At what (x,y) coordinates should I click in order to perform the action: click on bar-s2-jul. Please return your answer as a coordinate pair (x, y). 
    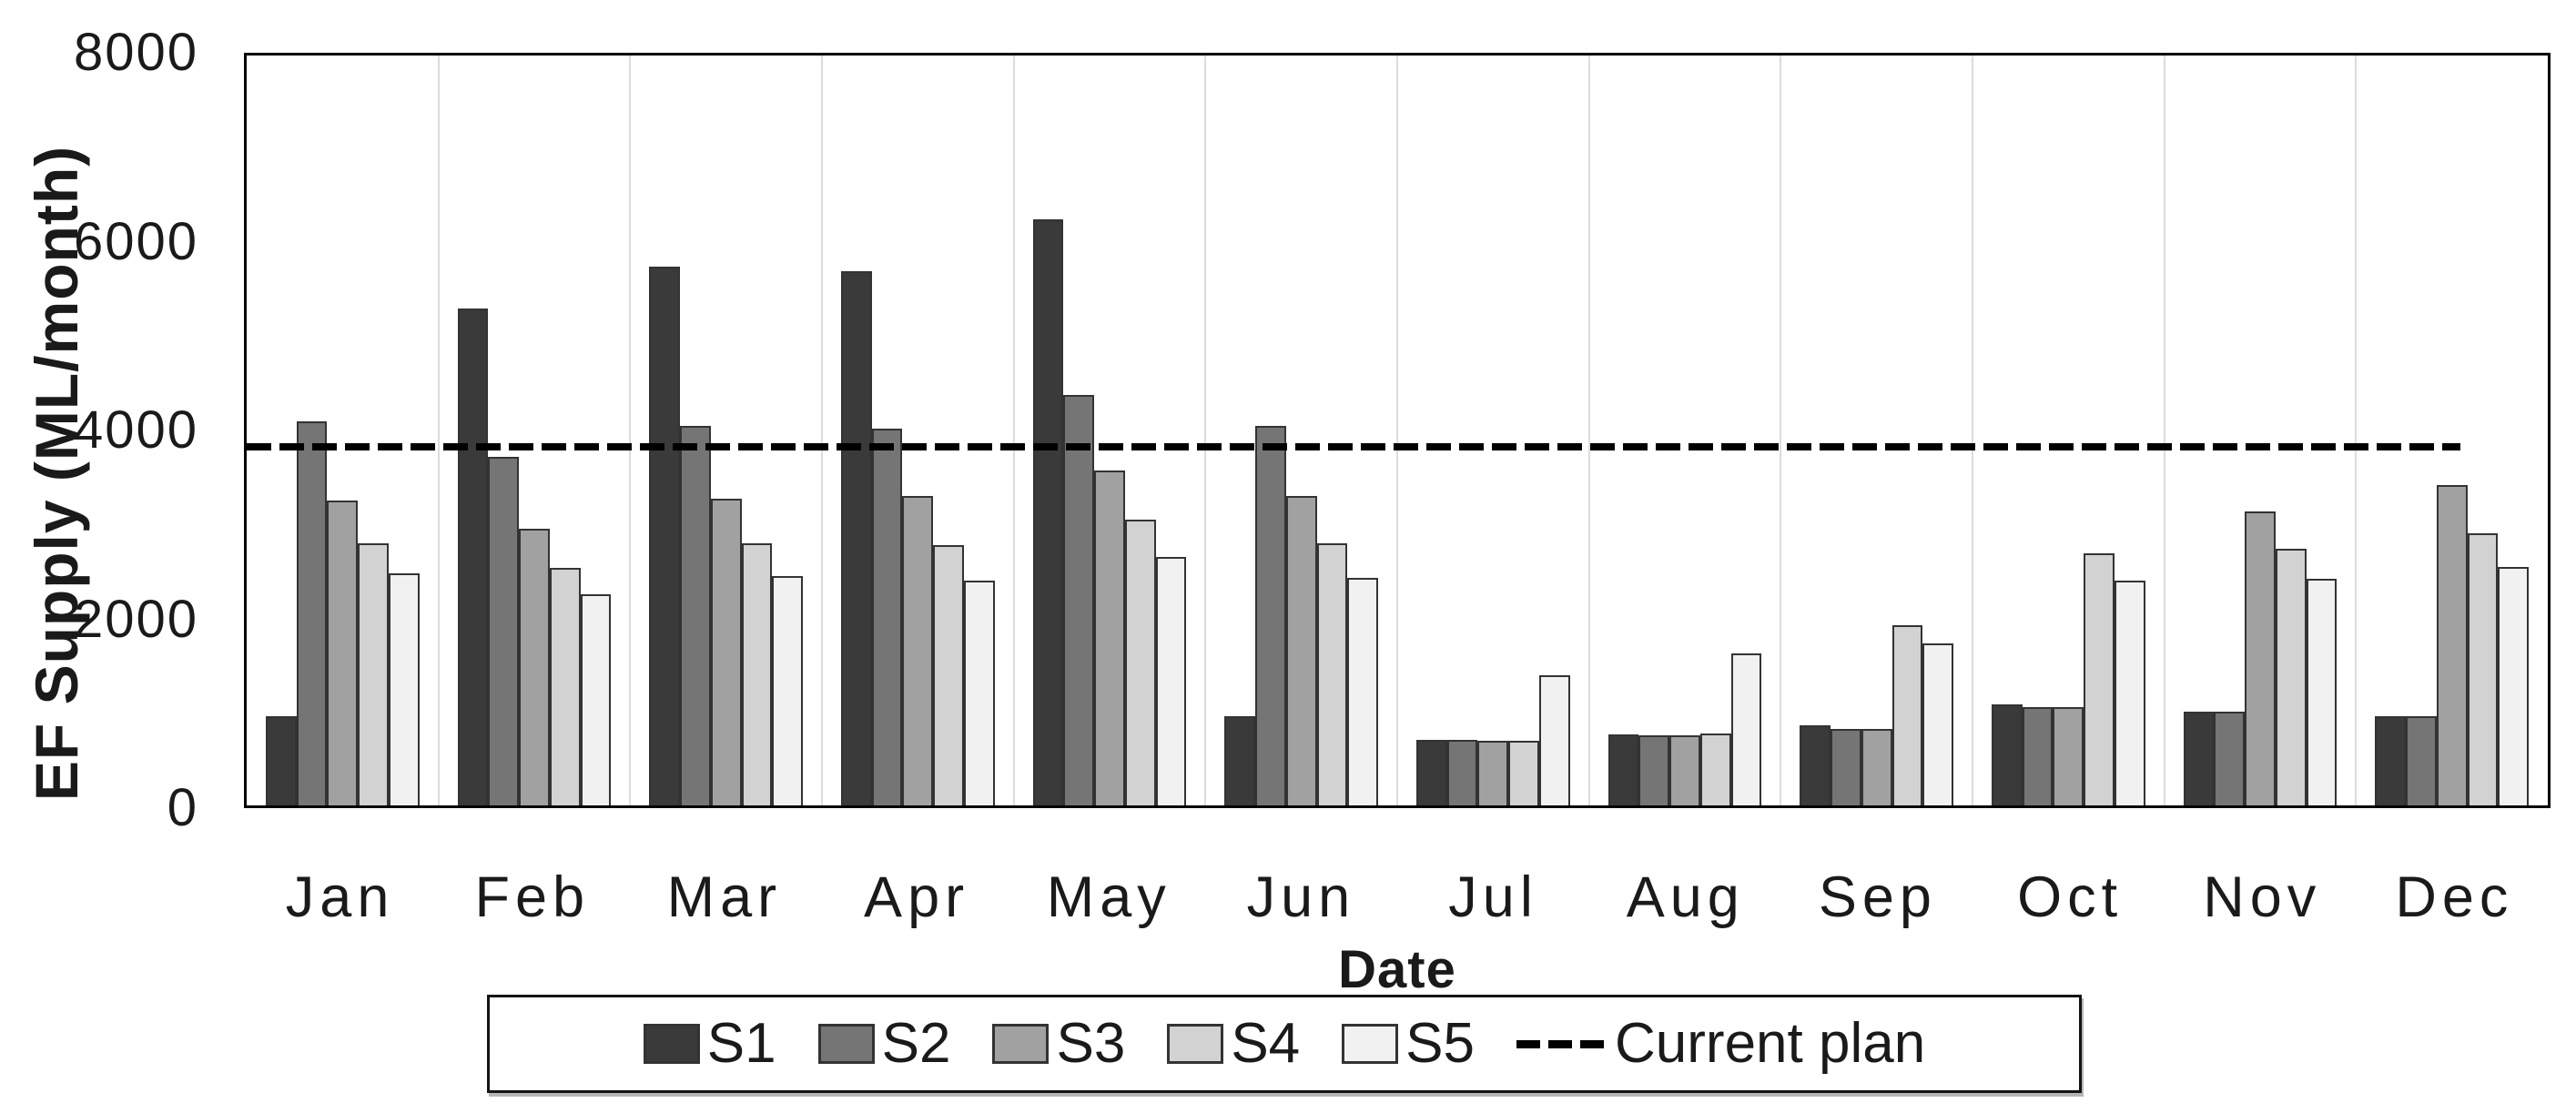
    Looking at the image, I should click on (1462, 772).